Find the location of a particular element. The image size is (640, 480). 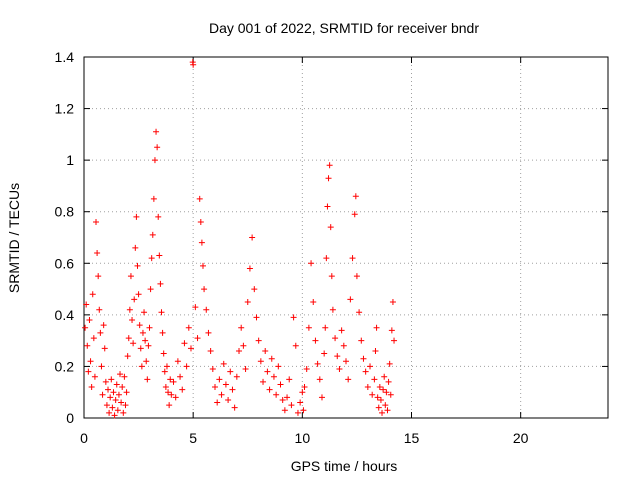

y-tick-label: 0.4 is located at coordinates (65, 315).